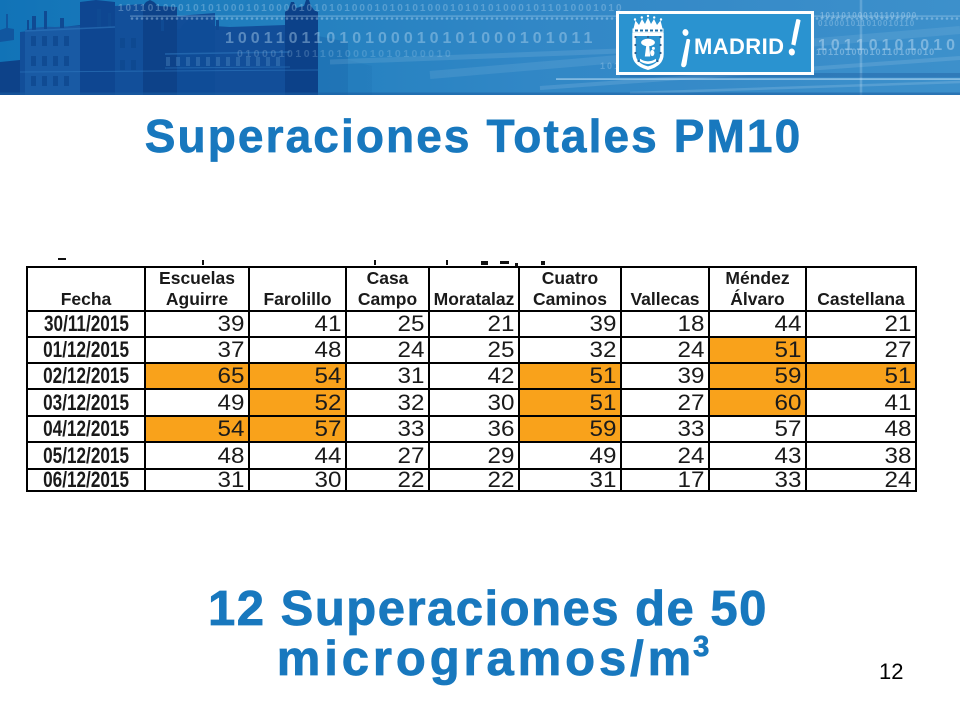 This screenshot has width=960, height=720. Describe the element at coordinates (410, 38) in the screenshot. I see `svg-text: 10011011010100010101000101011` at that location.